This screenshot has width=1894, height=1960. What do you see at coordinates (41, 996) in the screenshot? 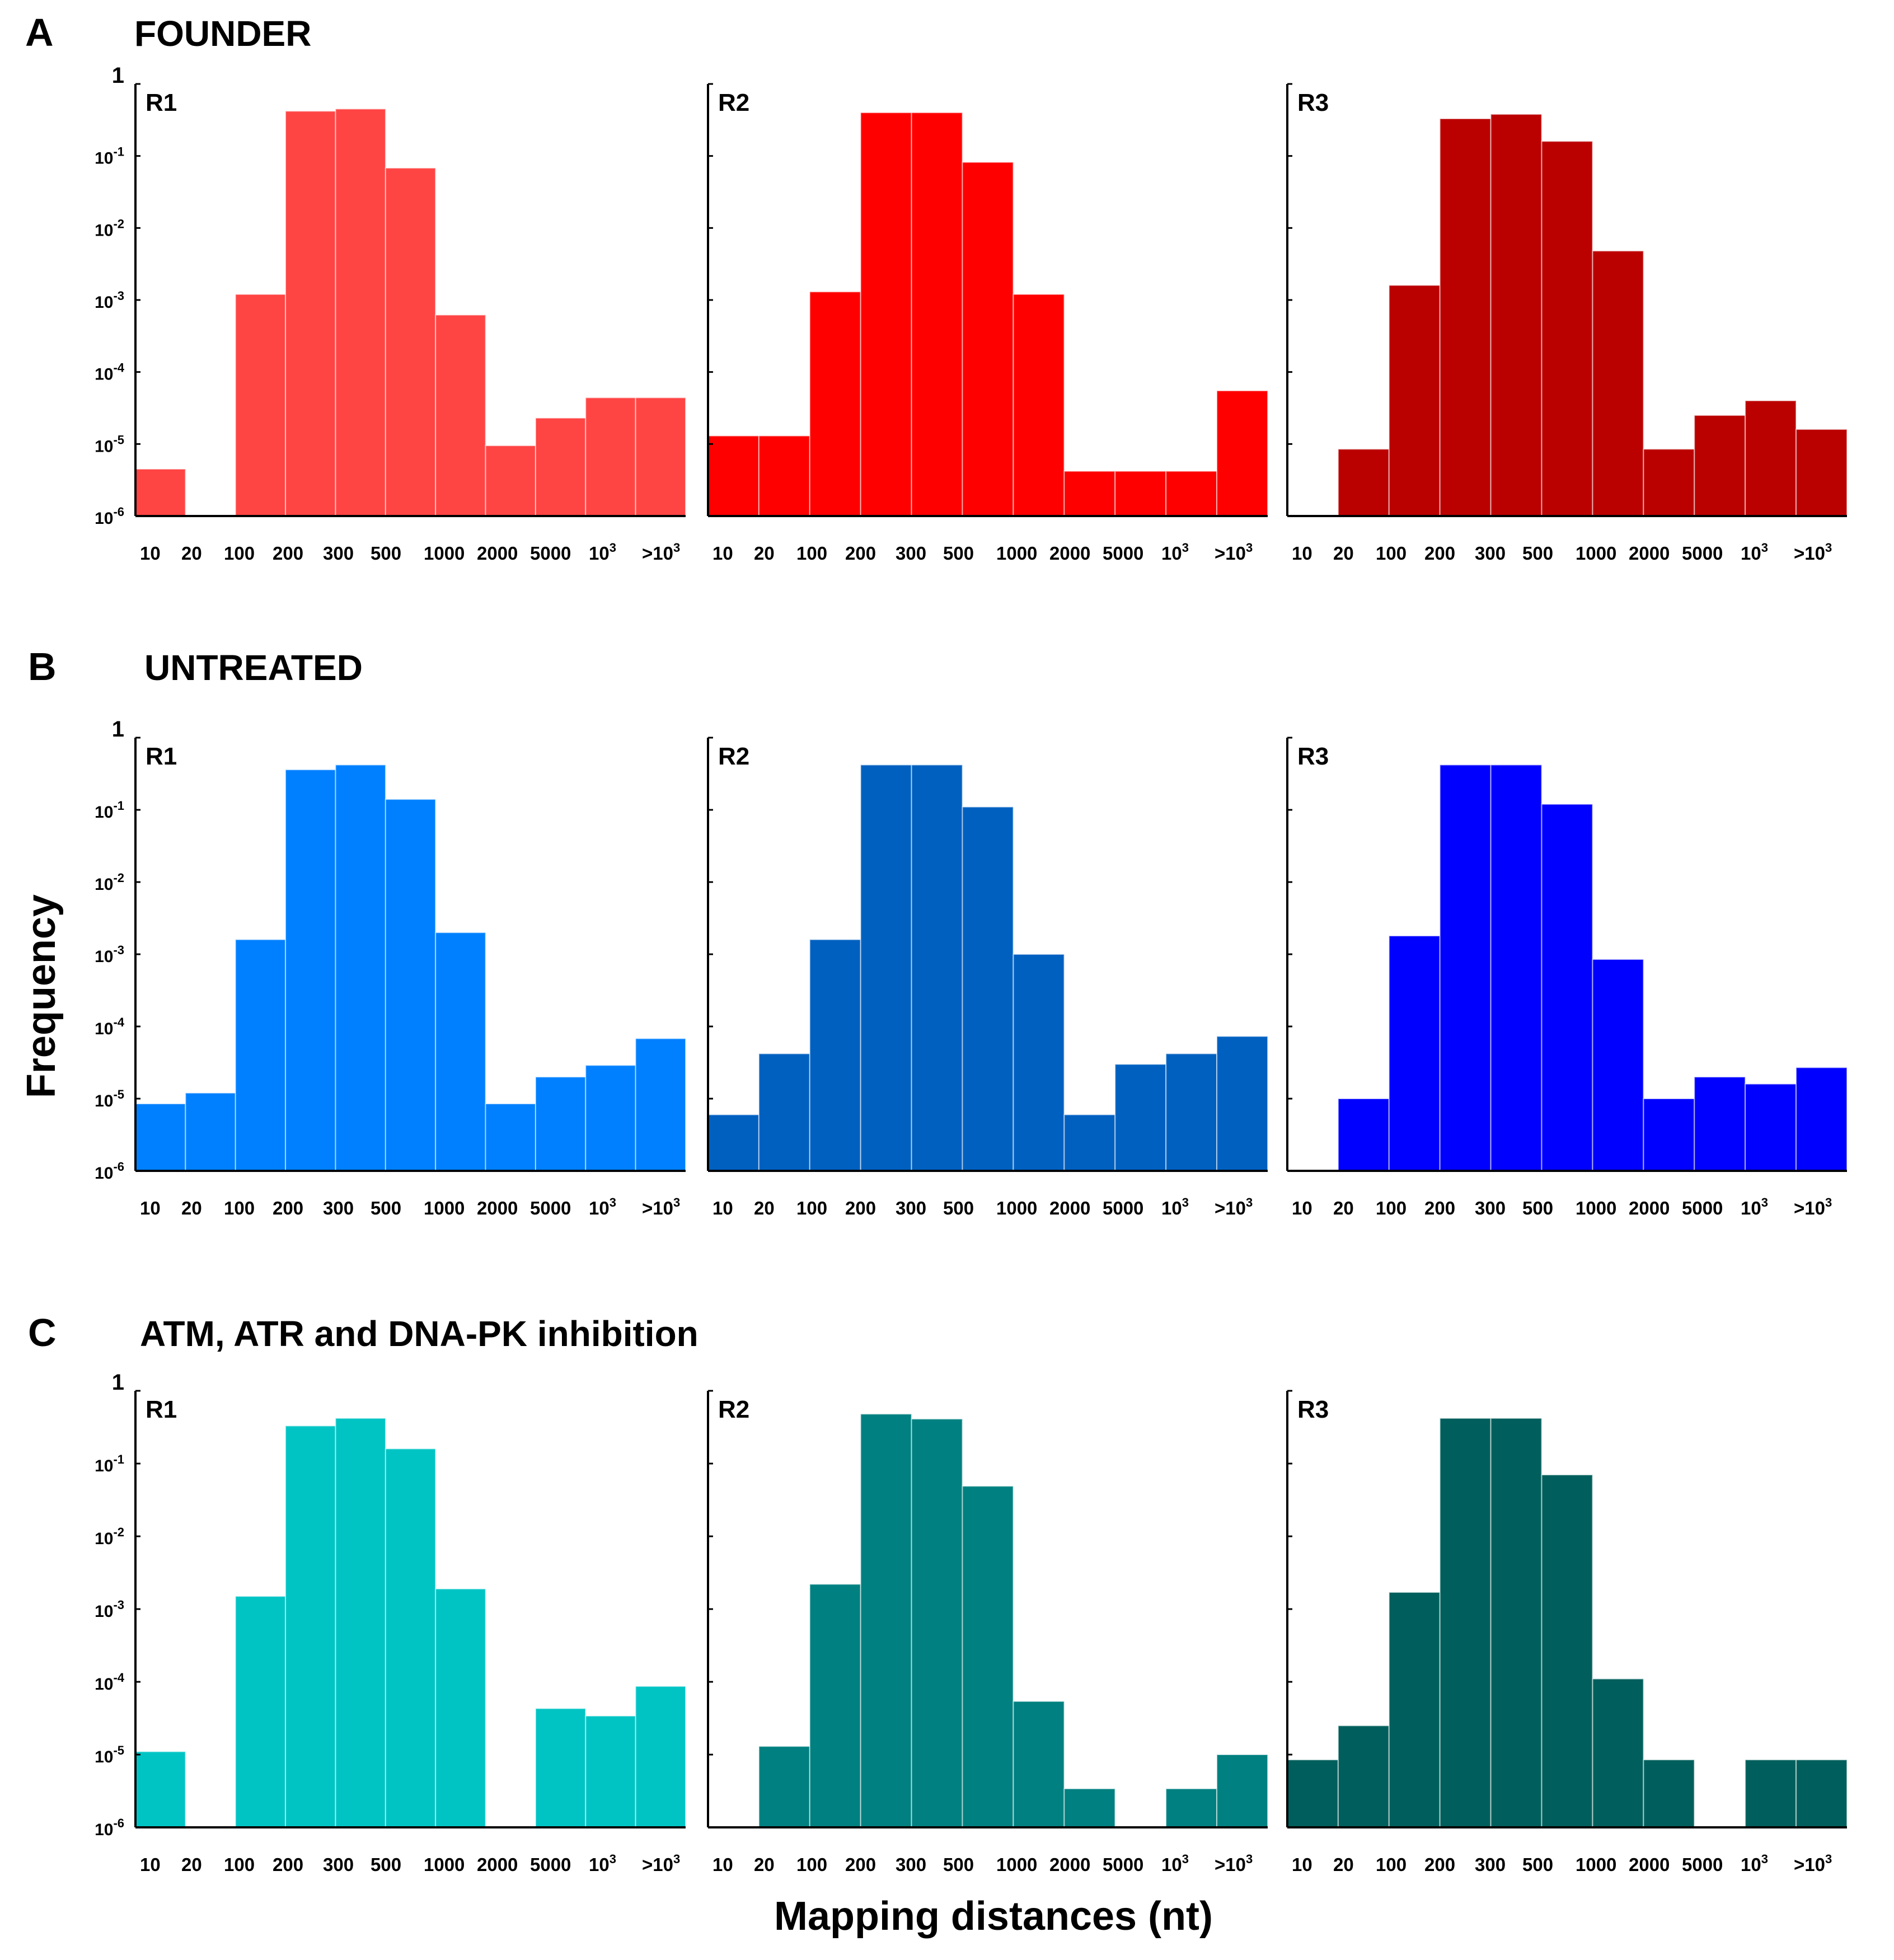
I see `y-axis-title: Frequency` at bounding box center [41, 996].